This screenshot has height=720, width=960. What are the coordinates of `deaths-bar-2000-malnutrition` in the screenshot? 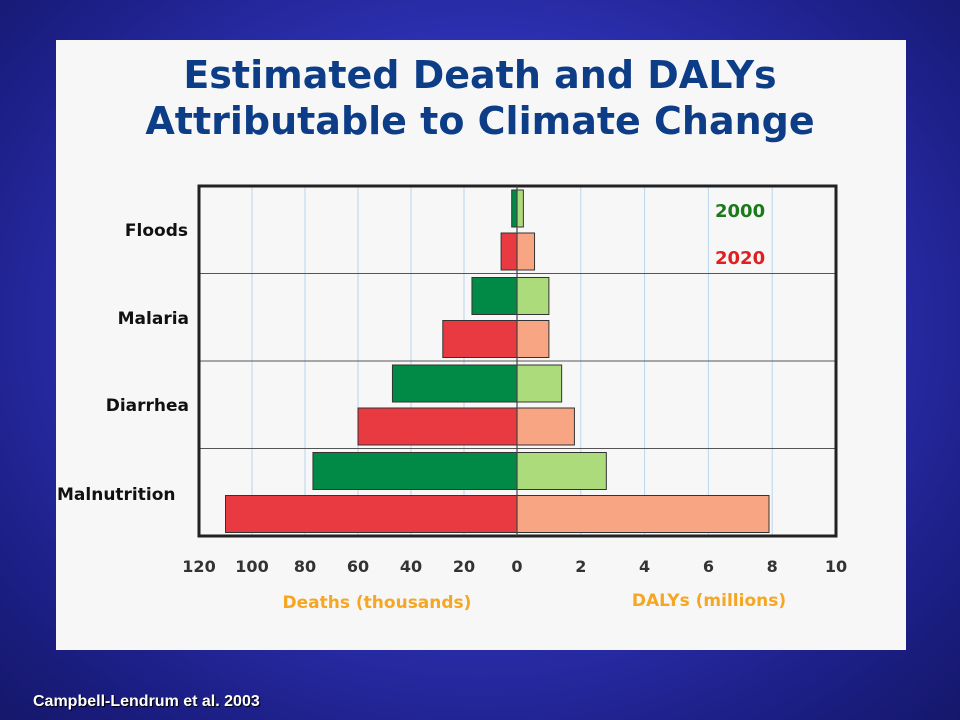 It's located at (415, 471).